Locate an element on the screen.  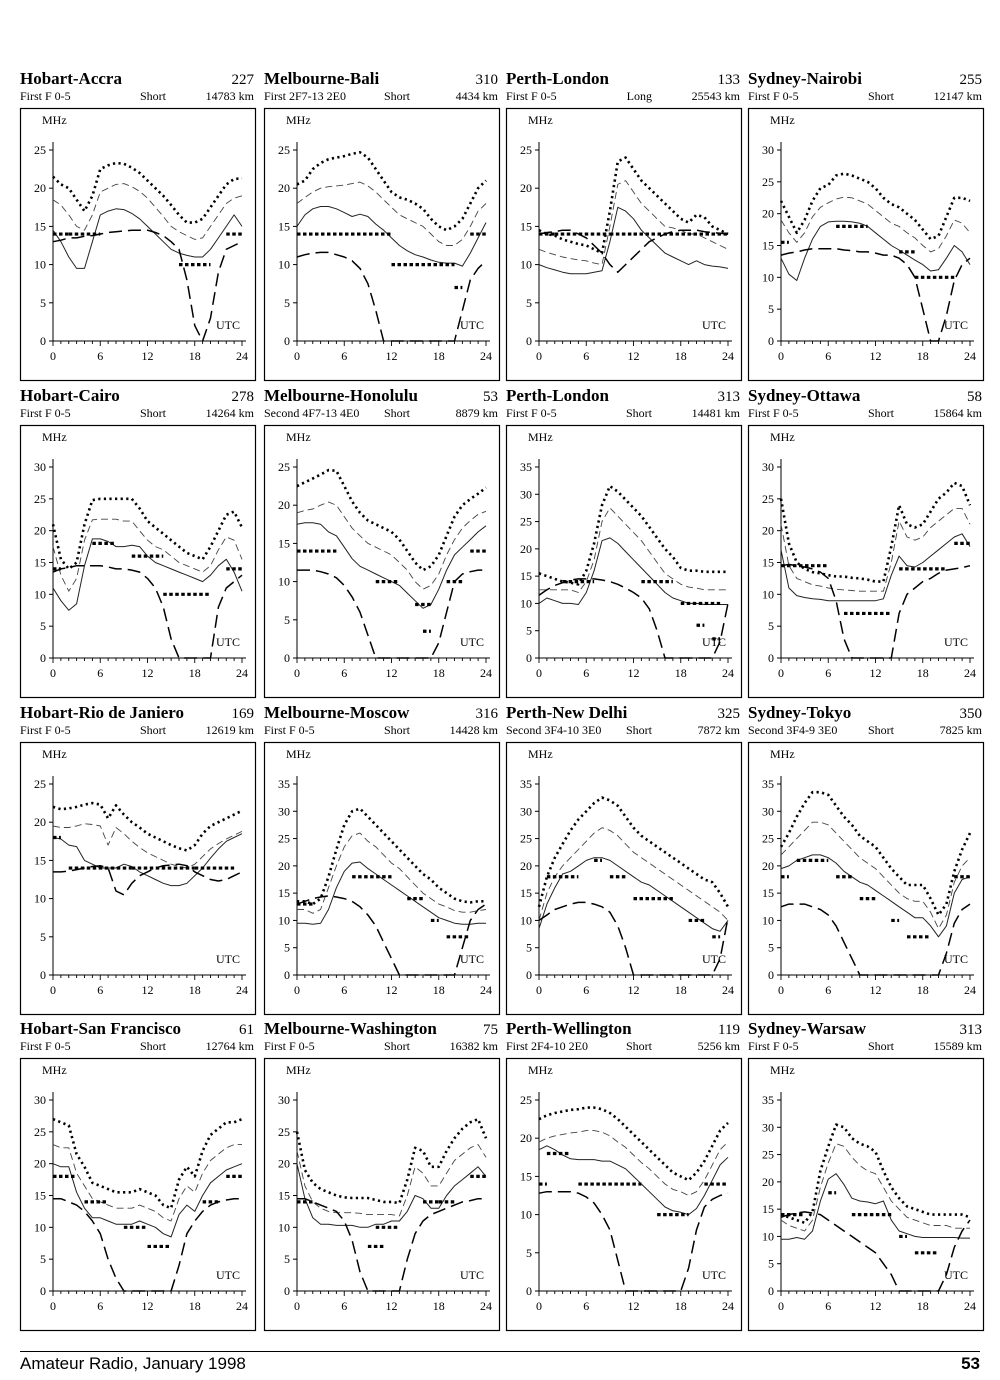
chart-title: Melbourne-Honolulu is located at coordinates (341, 395).